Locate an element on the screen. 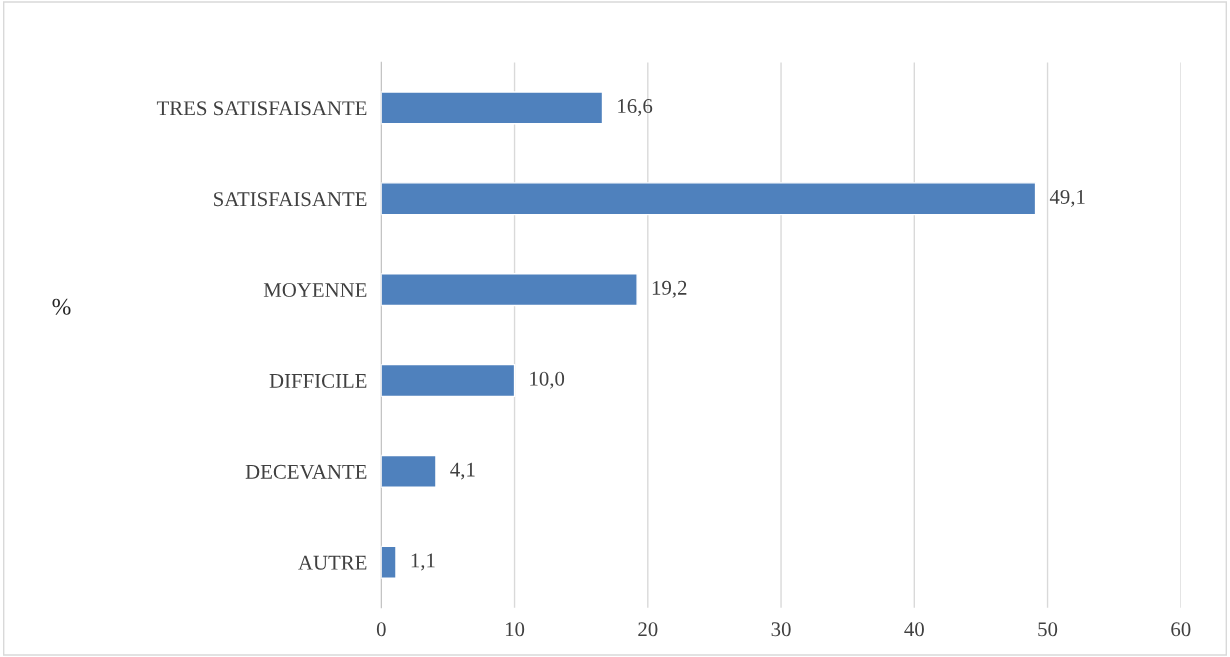 This screenshot has width=1230, height=657. data-label: 4,1 is located at coordinates (462, 471).